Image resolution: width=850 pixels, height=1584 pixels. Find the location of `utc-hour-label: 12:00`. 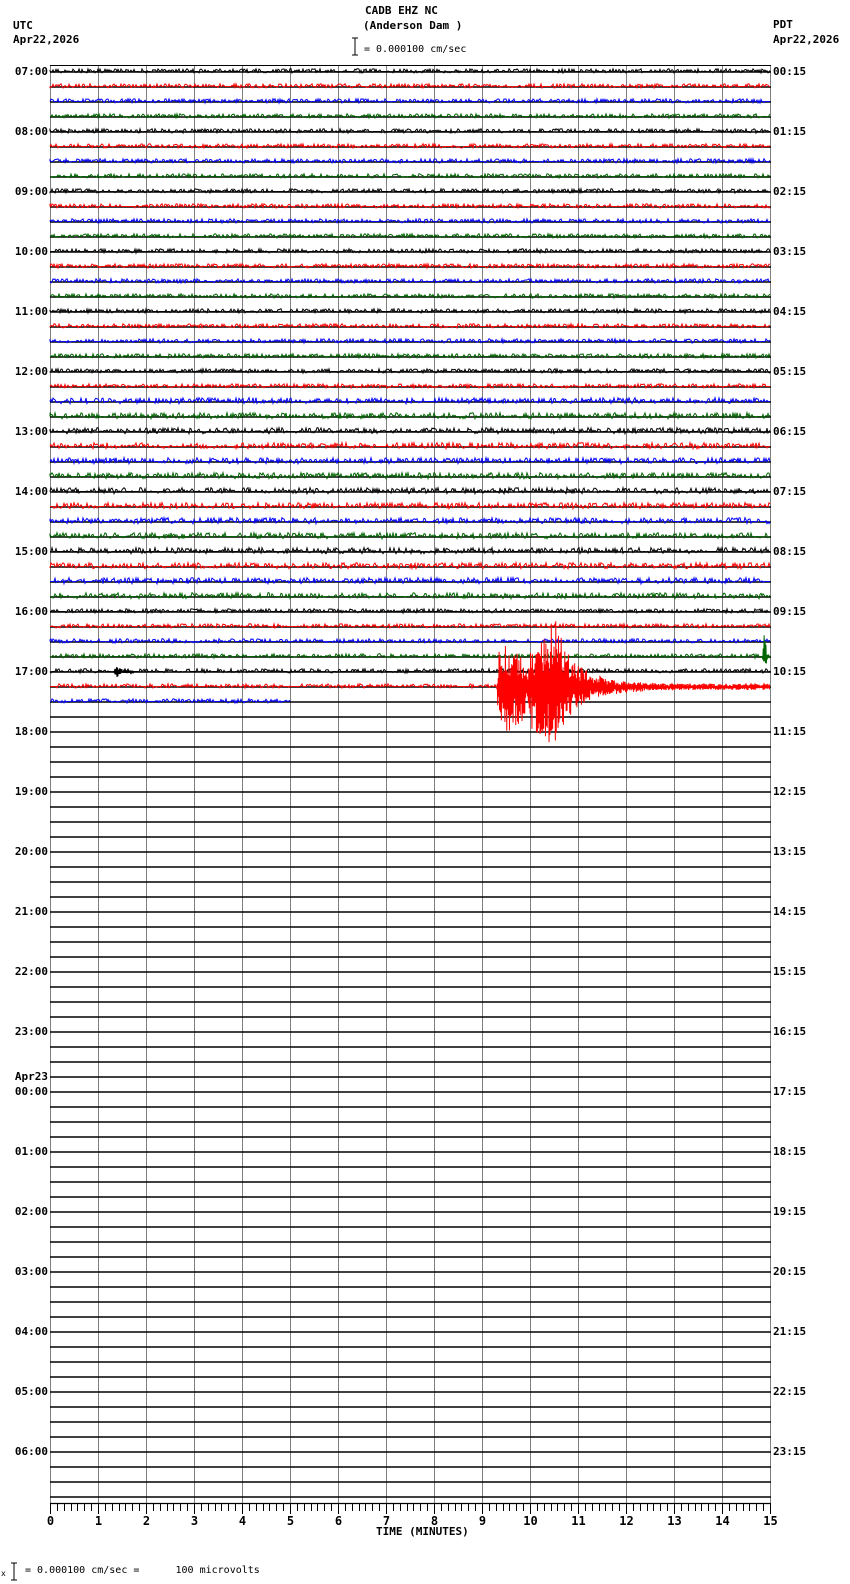

utc-hour-label: 12:00 is located at coordinates (31, 371).